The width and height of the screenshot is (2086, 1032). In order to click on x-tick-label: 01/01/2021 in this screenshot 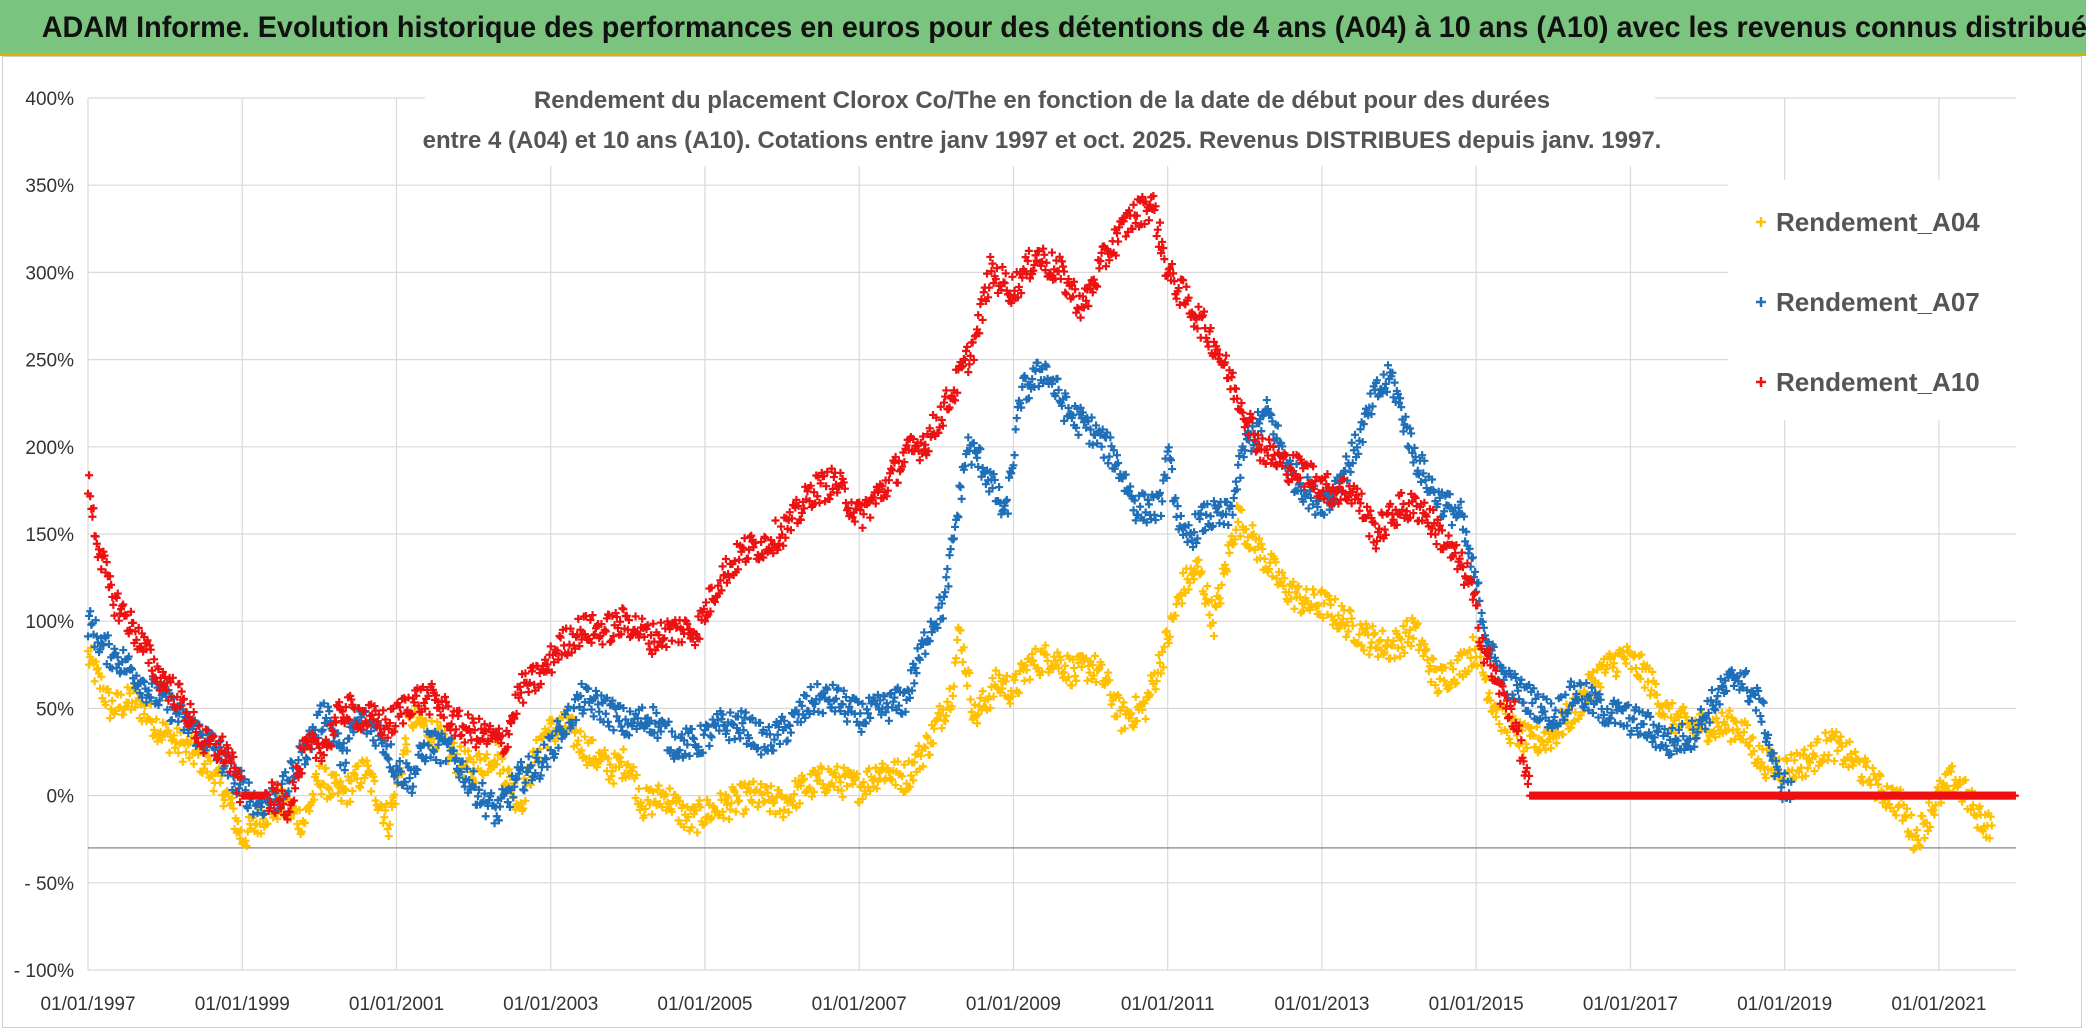, I will do `click(1938, 1004)`.